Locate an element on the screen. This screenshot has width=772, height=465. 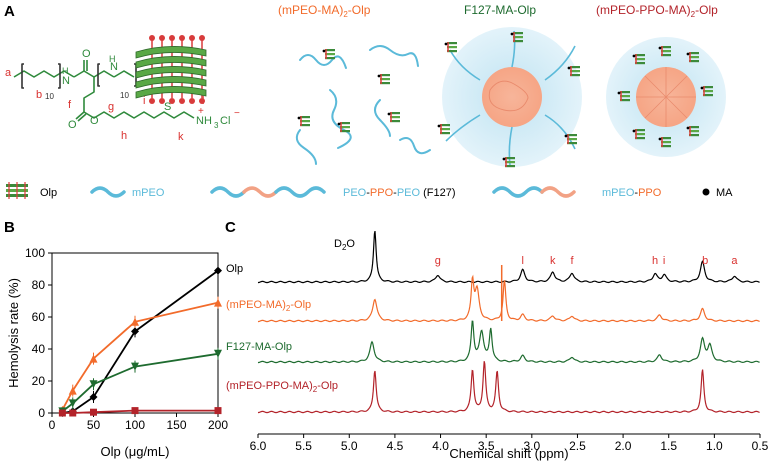
svg-text: g is located at coordinates (111, 107).